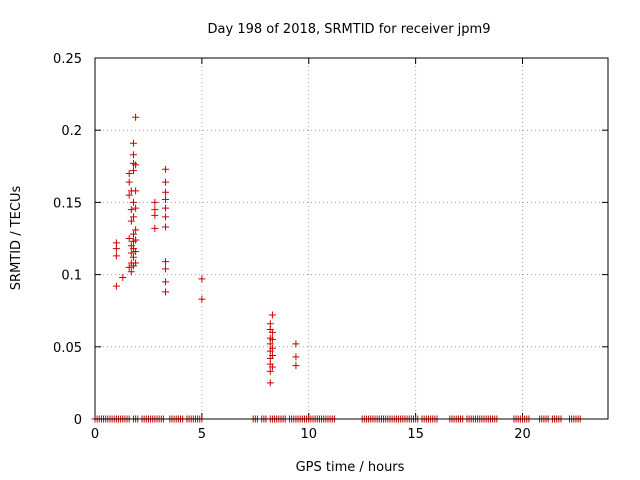 The image size is (640, 480). What do you see at coordinates (350, 467) in the screenshot?
I see `x-axis-label: GPS time / hours` at bounding box center [350, 467].